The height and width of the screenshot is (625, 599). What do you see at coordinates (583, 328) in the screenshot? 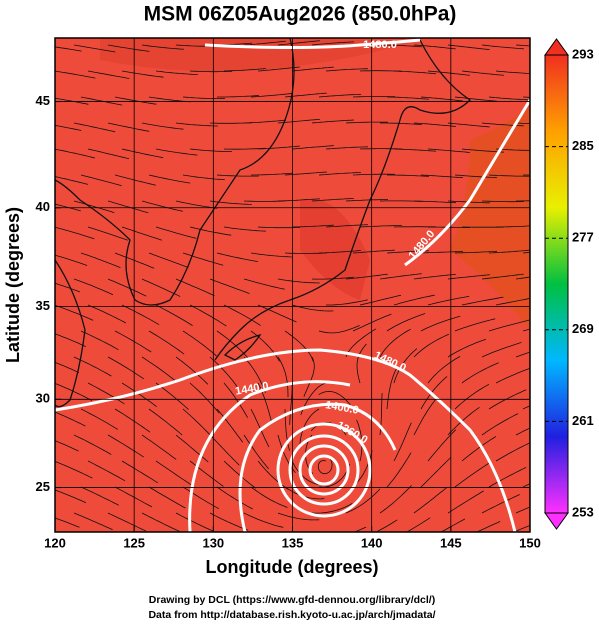
I see `colorbar-tick-label: 269` at bounding box center [583, 328].